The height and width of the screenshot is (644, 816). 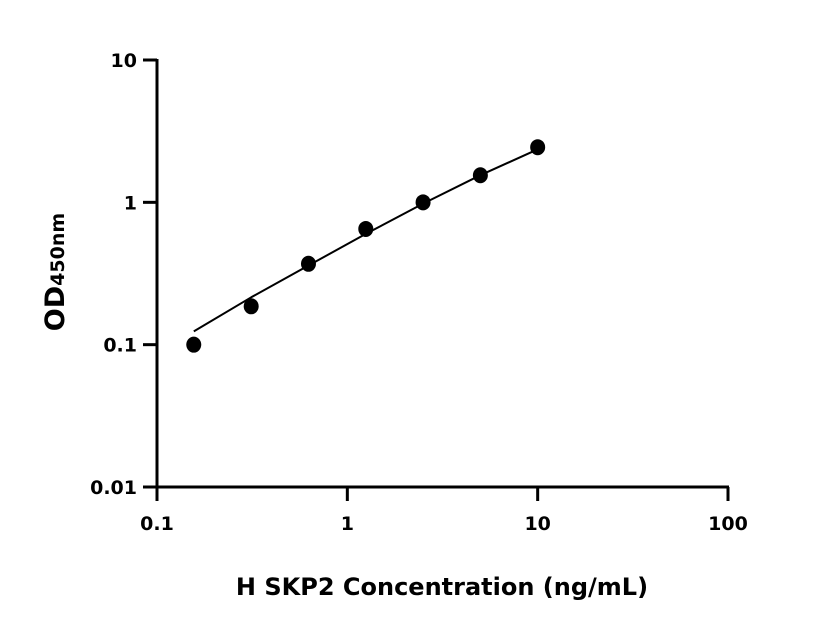 I want to click on x-tick-label: 0.1, so click(x=157, y=524).